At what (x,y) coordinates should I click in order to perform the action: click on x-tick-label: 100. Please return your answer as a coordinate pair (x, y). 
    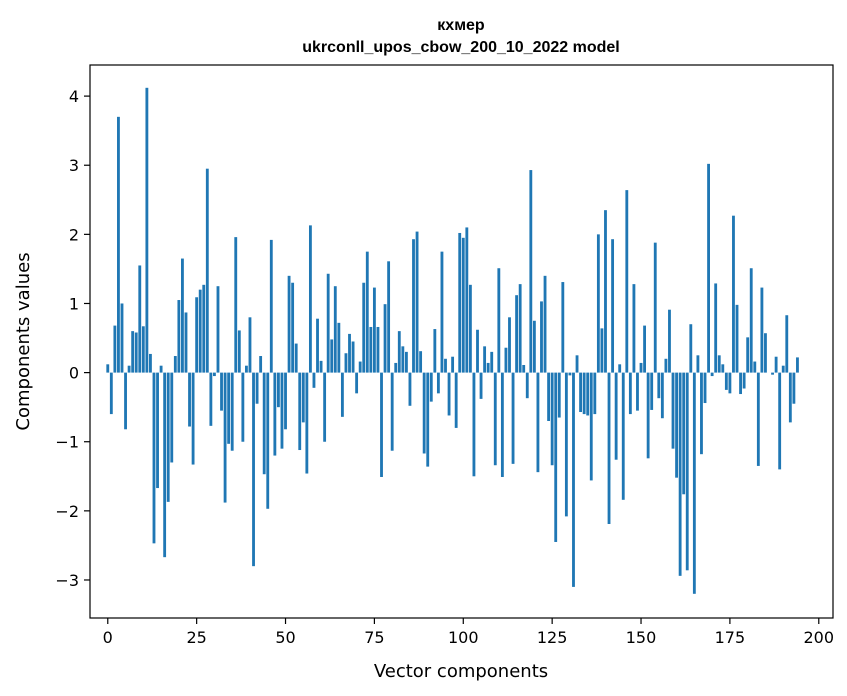
    Looking at the image, I should click on (463, 637).